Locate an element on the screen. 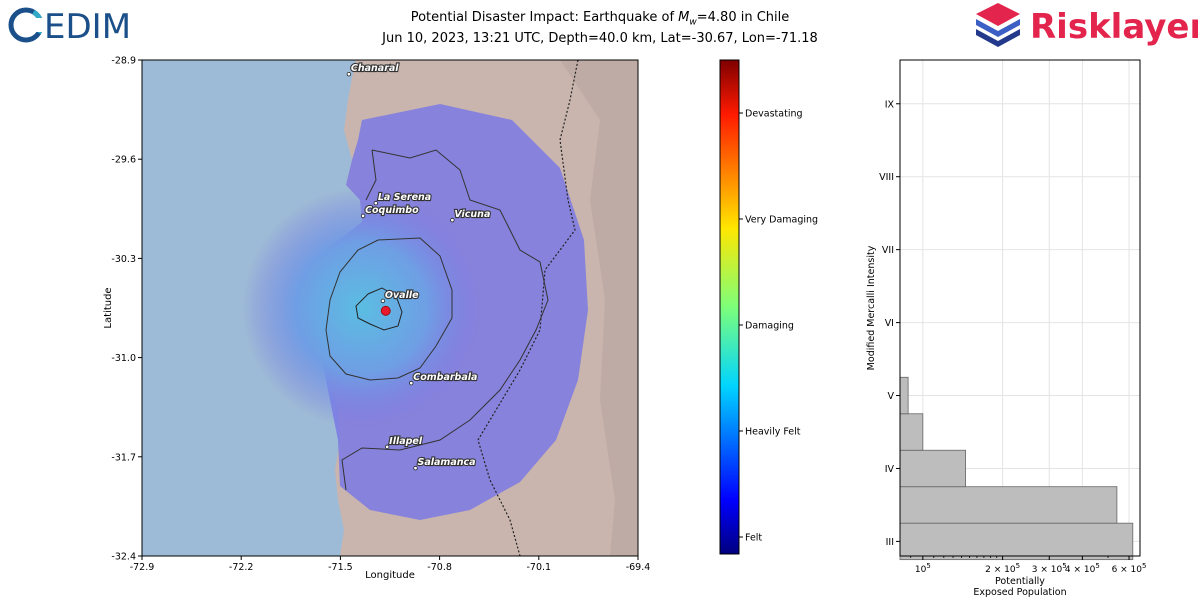  colorbar-label: Devastating is located at coordinates (774, 114).